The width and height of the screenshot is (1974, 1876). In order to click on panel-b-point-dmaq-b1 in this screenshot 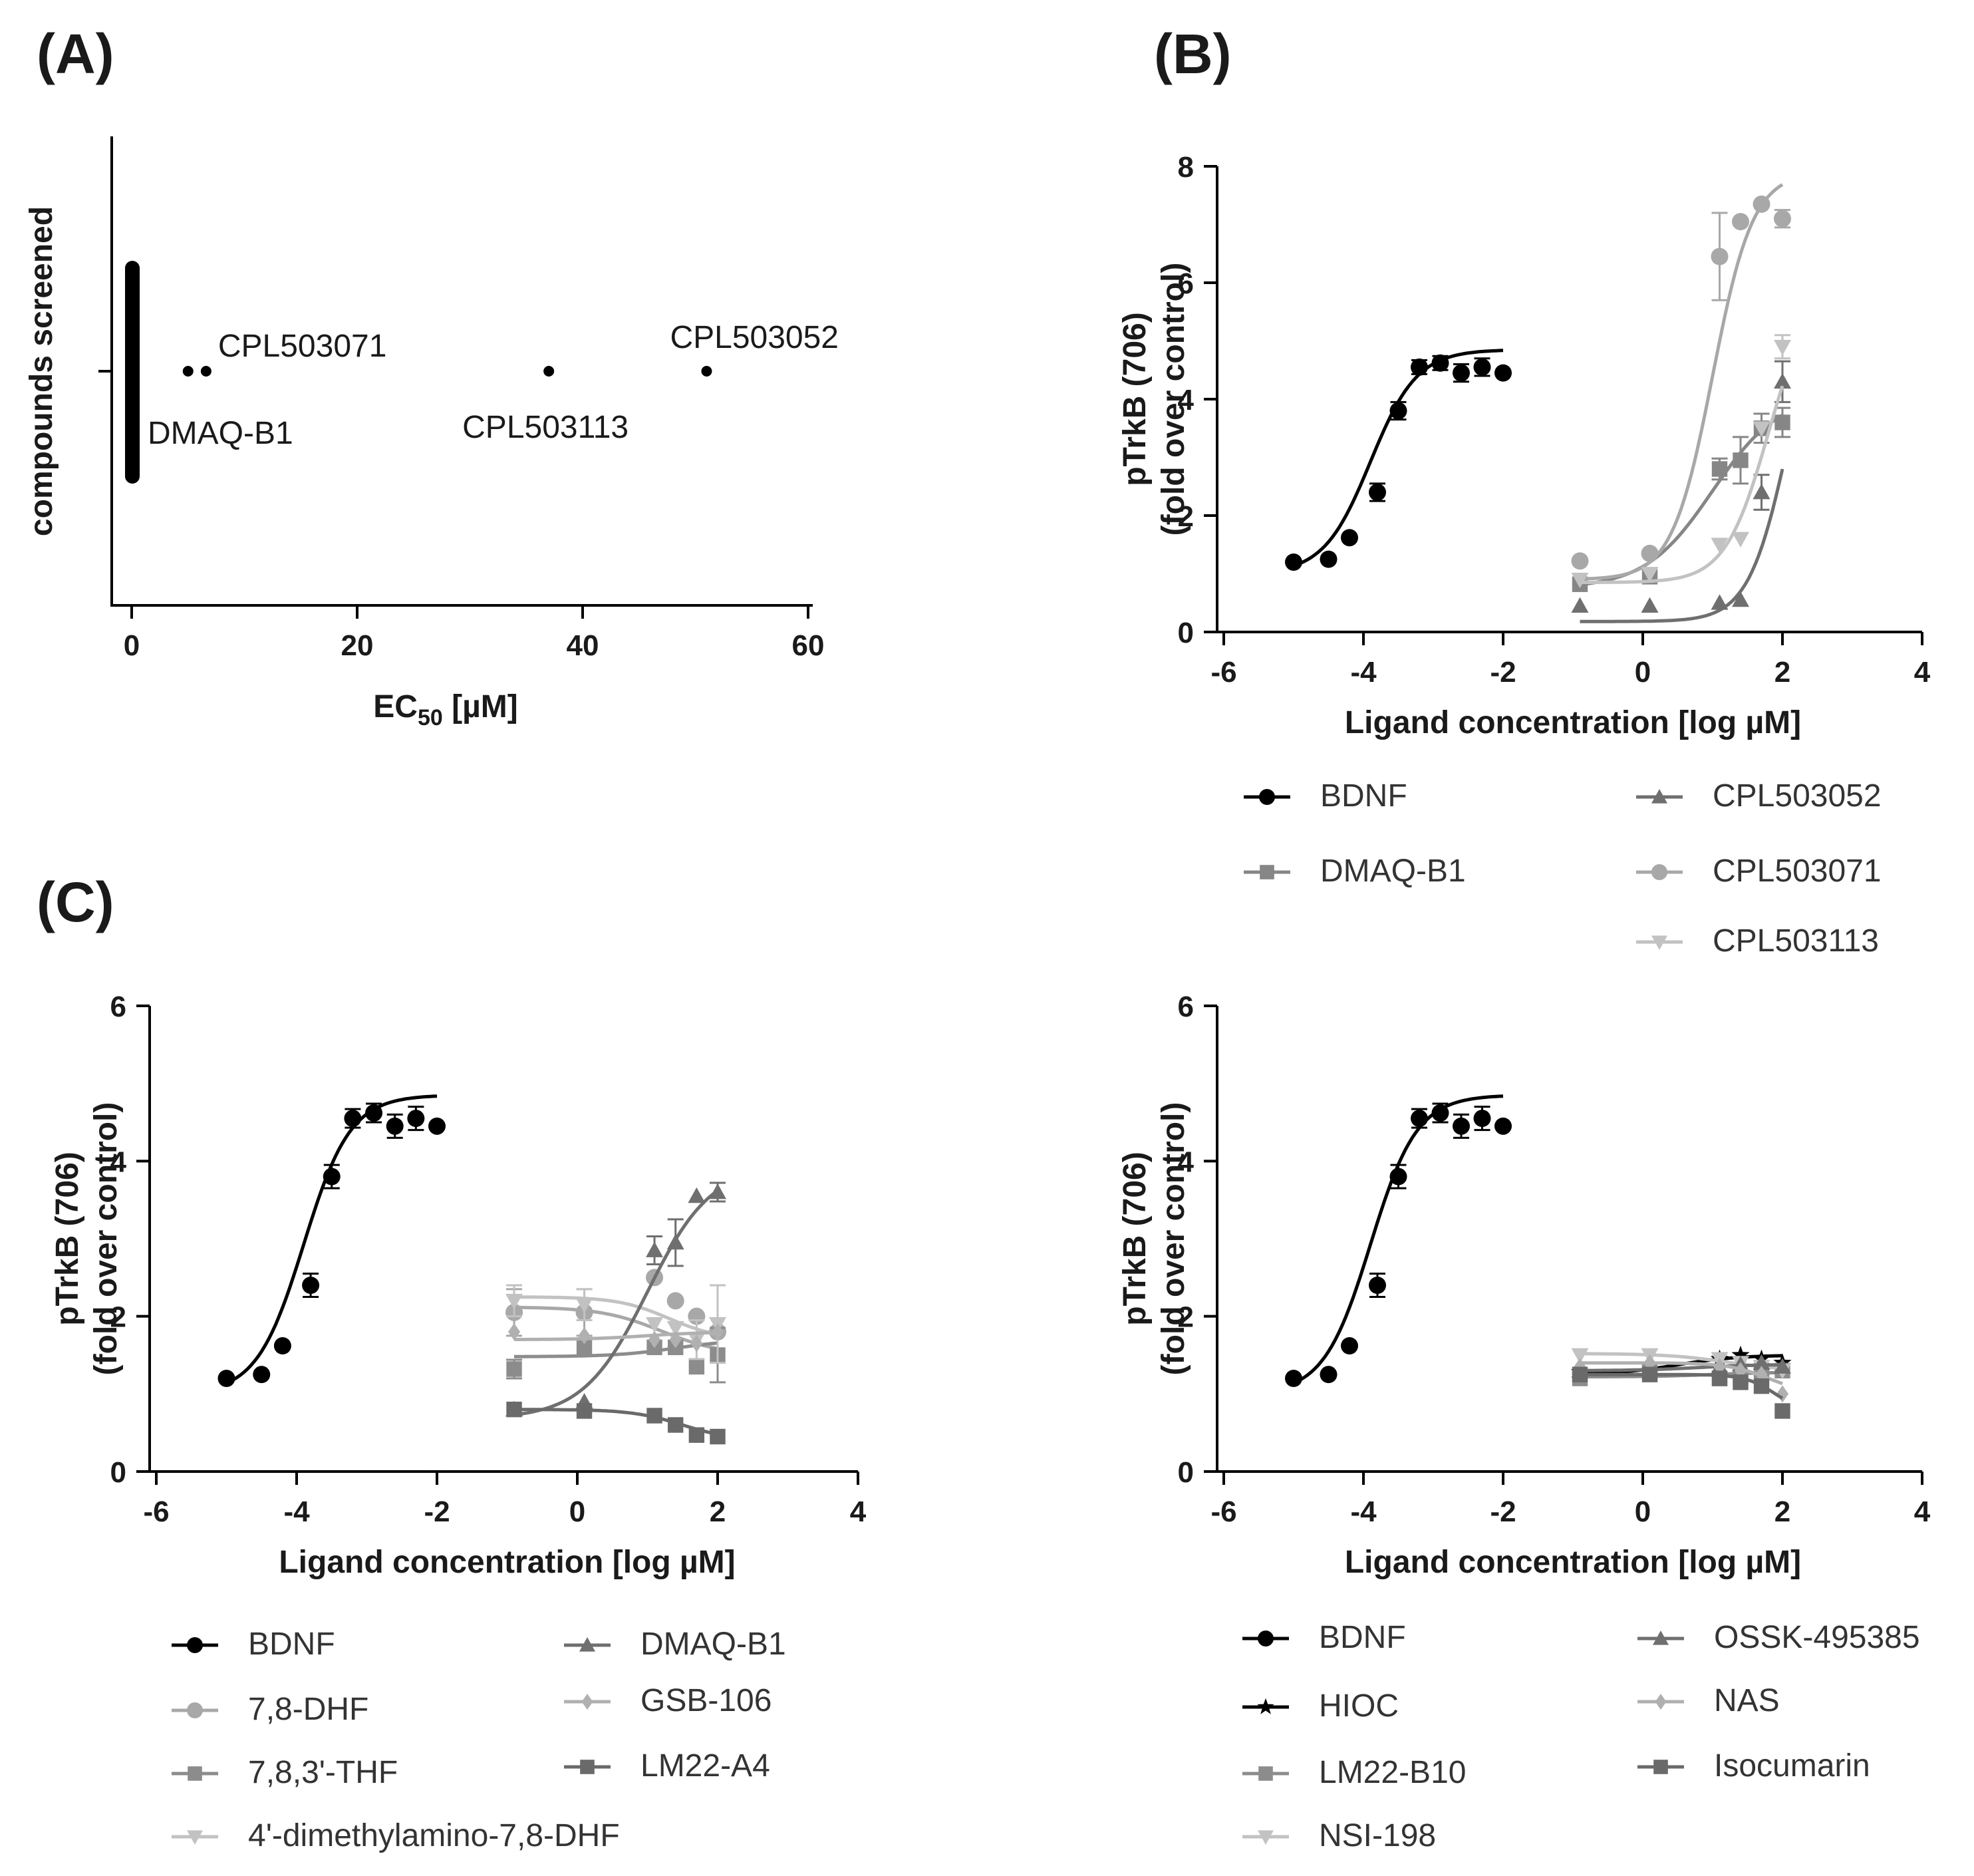, I will do `click(1782, 422)`.